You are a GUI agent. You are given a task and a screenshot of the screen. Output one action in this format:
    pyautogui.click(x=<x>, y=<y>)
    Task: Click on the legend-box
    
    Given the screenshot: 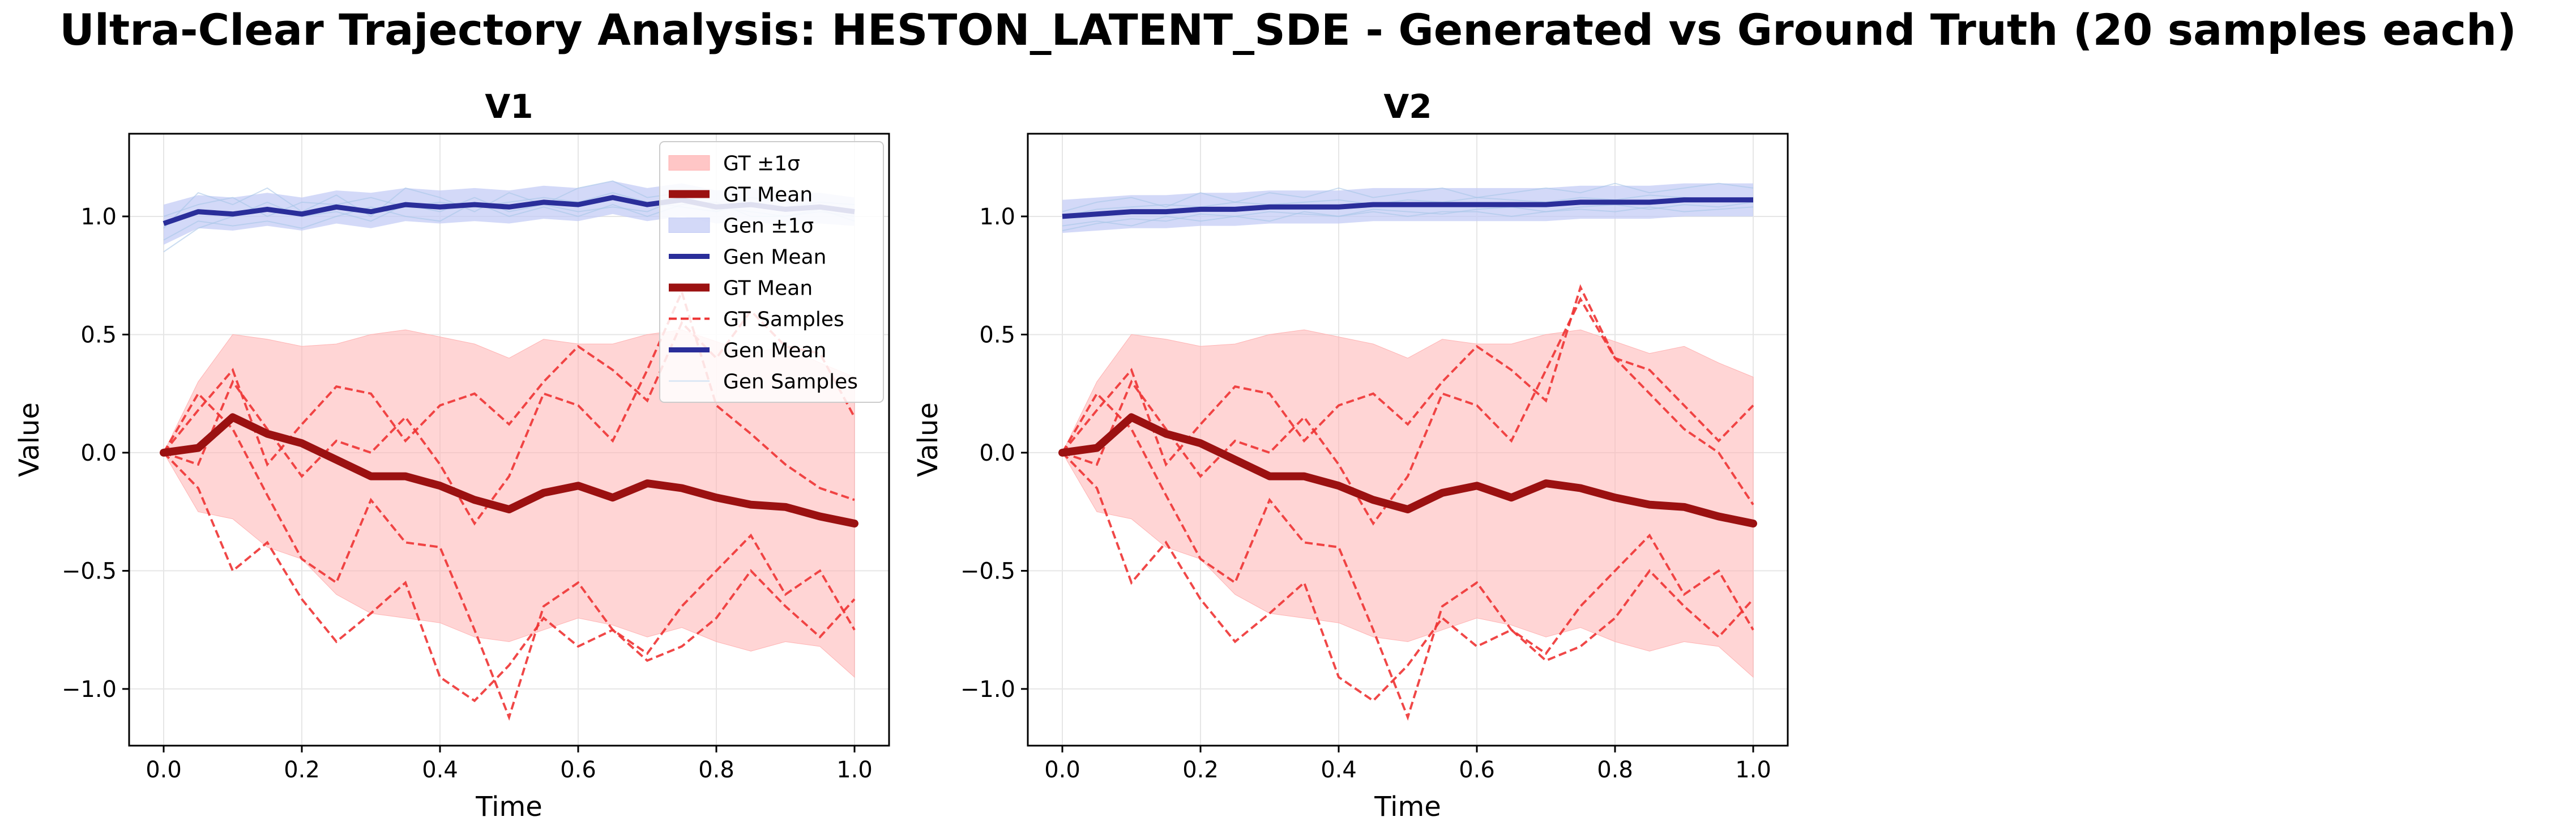 What is the action you would take?
    pyautogui.click(x=771, y=272)
    